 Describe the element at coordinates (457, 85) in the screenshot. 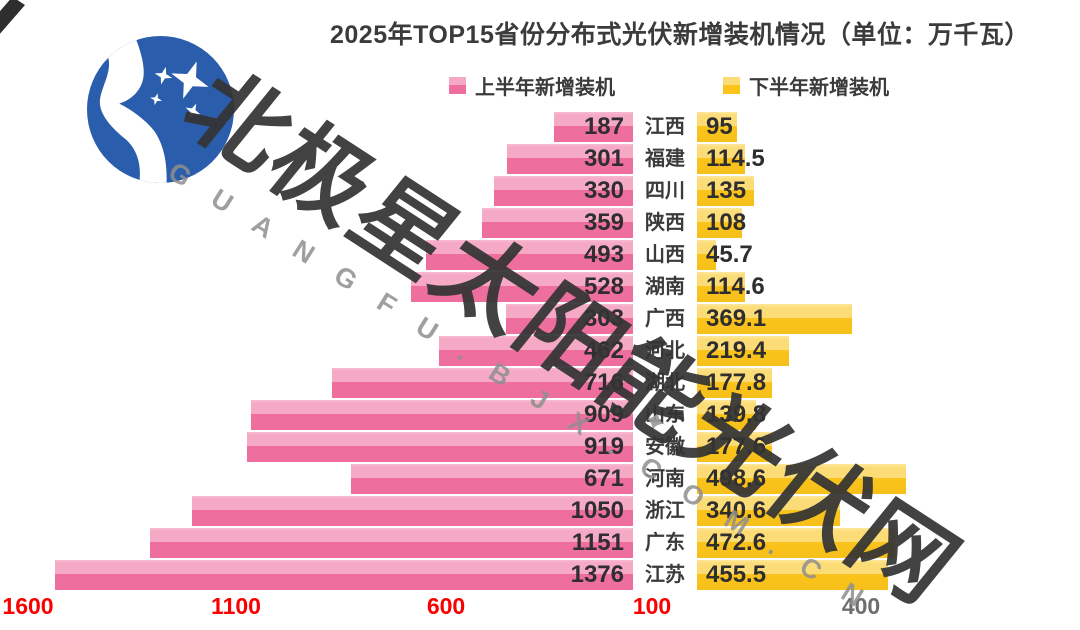

I see `first-half-swatch` at that location.